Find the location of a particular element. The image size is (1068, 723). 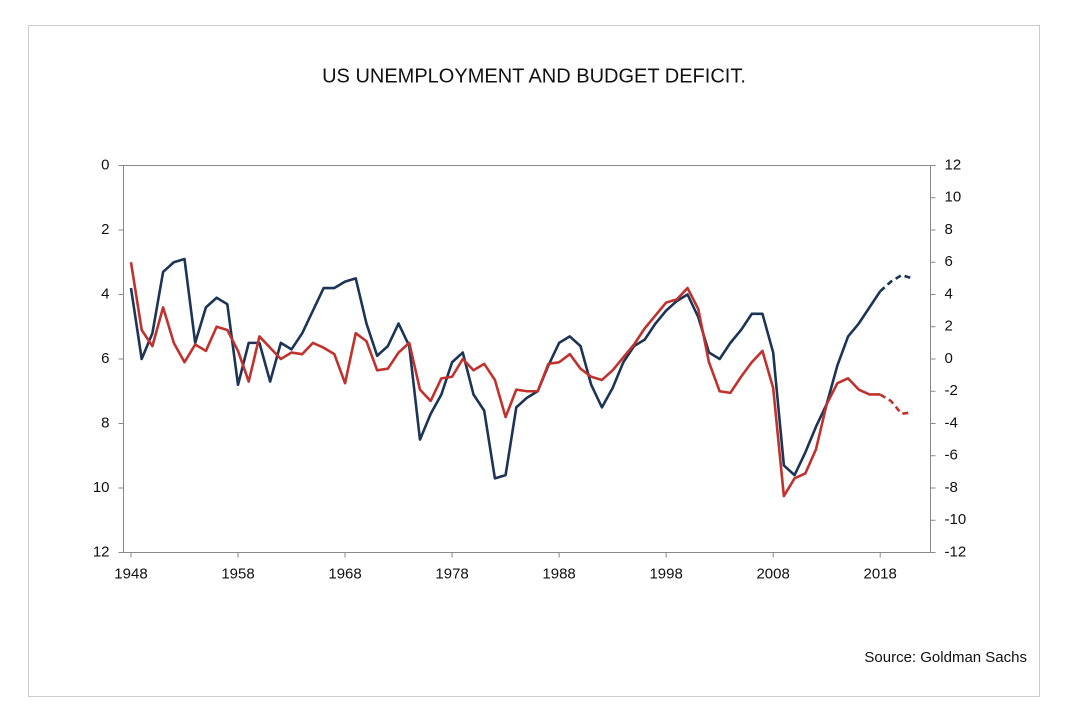

x-tick-label: 1958 is located at coordinates (237, 573).